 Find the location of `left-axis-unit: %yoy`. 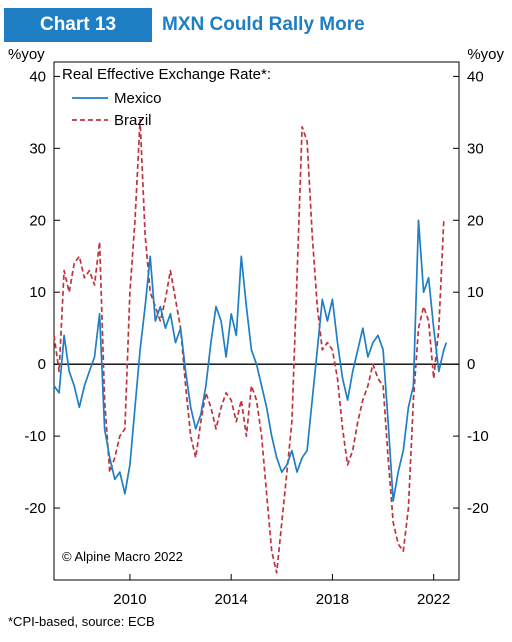

left-axis-unit: %yoy is located at coordinates (26, 54).